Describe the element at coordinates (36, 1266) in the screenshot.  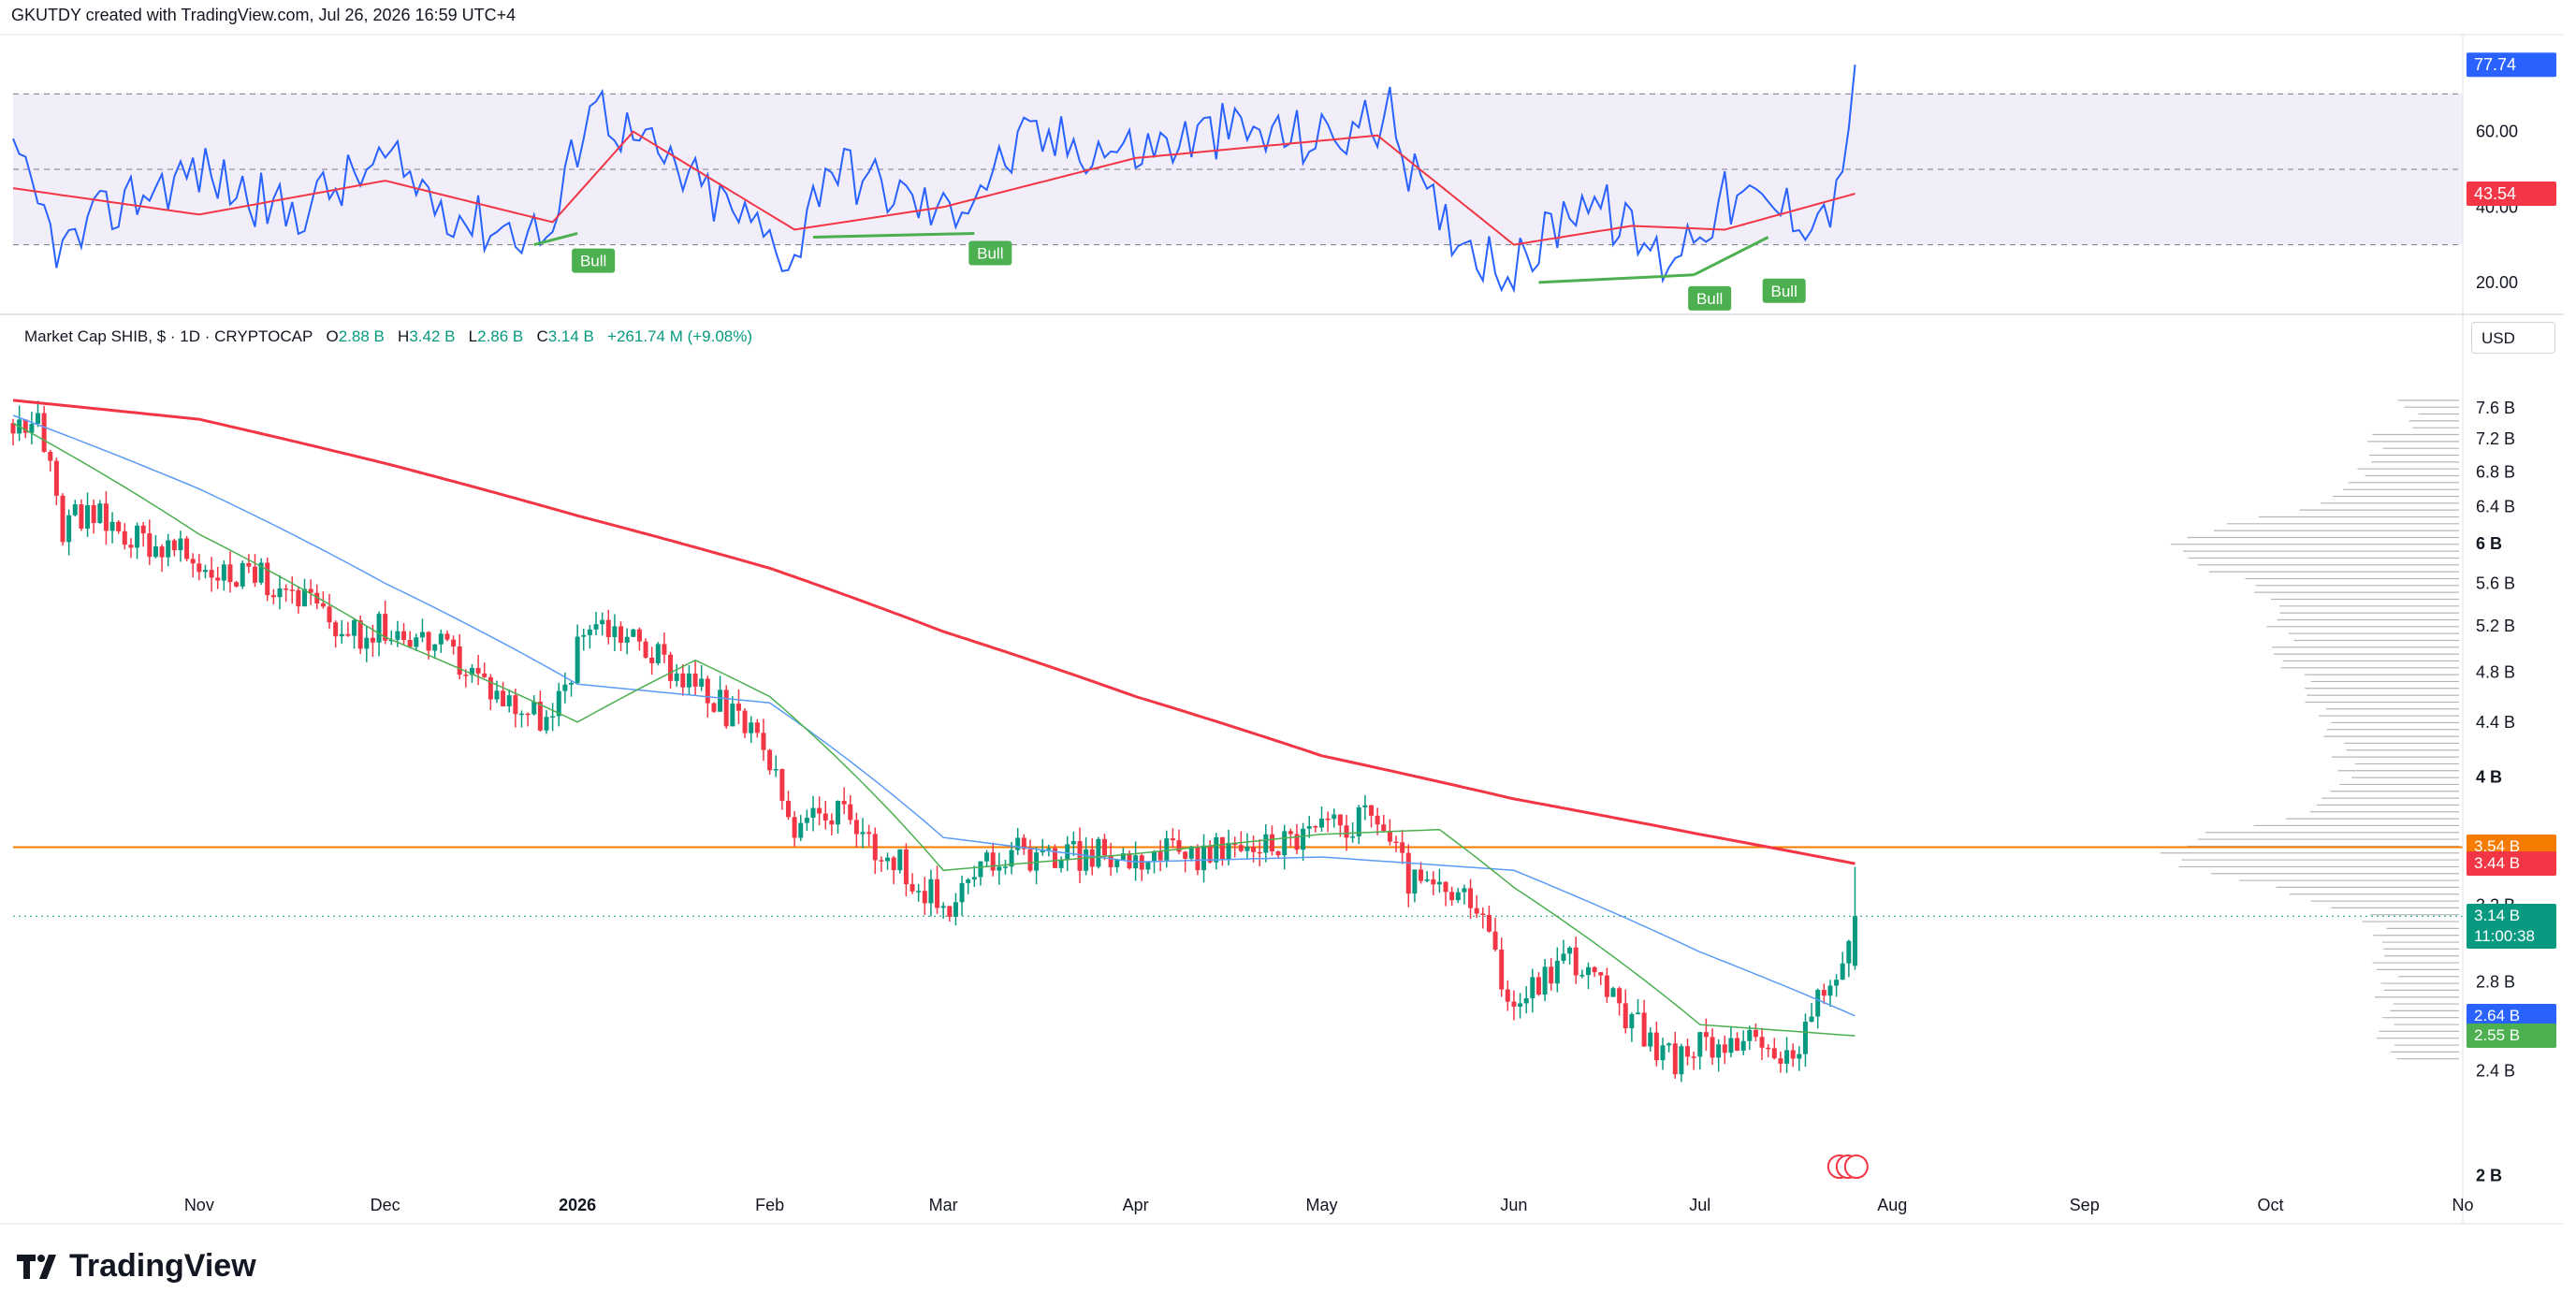
I see `tv-logo-icon` at that location.